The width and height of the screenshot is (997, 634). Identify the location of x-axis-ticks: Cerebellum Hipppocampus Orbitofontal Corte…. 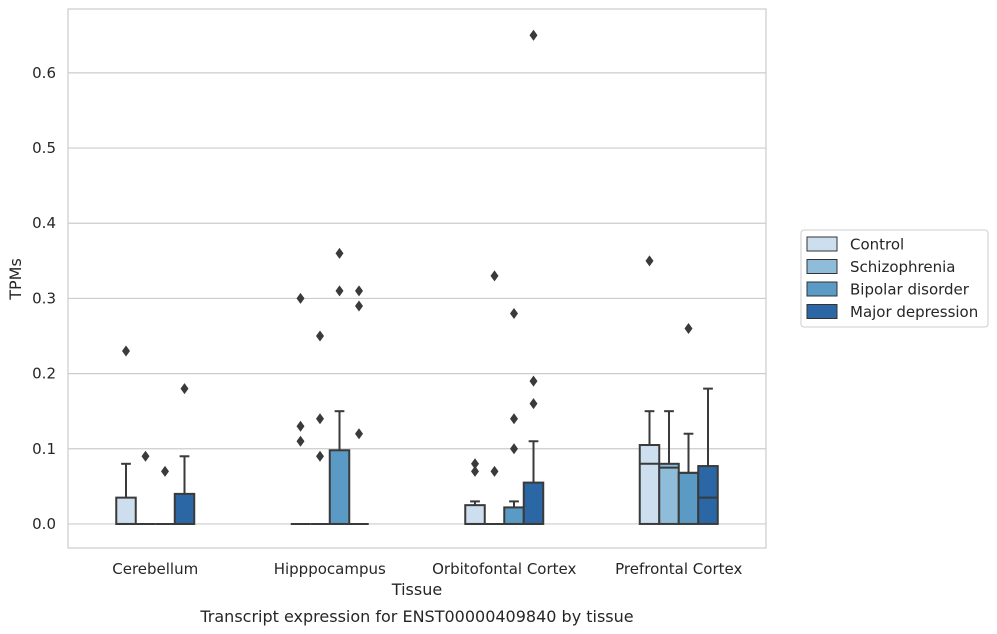
(427, 569).